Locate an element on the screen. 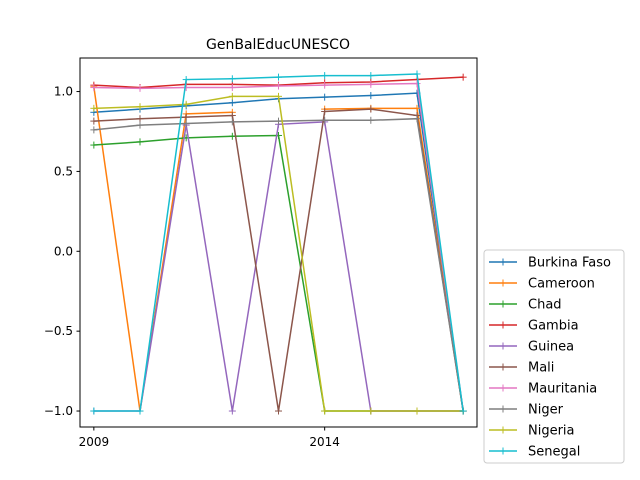  legend-item: Chad is located at coordinates (525, 305).